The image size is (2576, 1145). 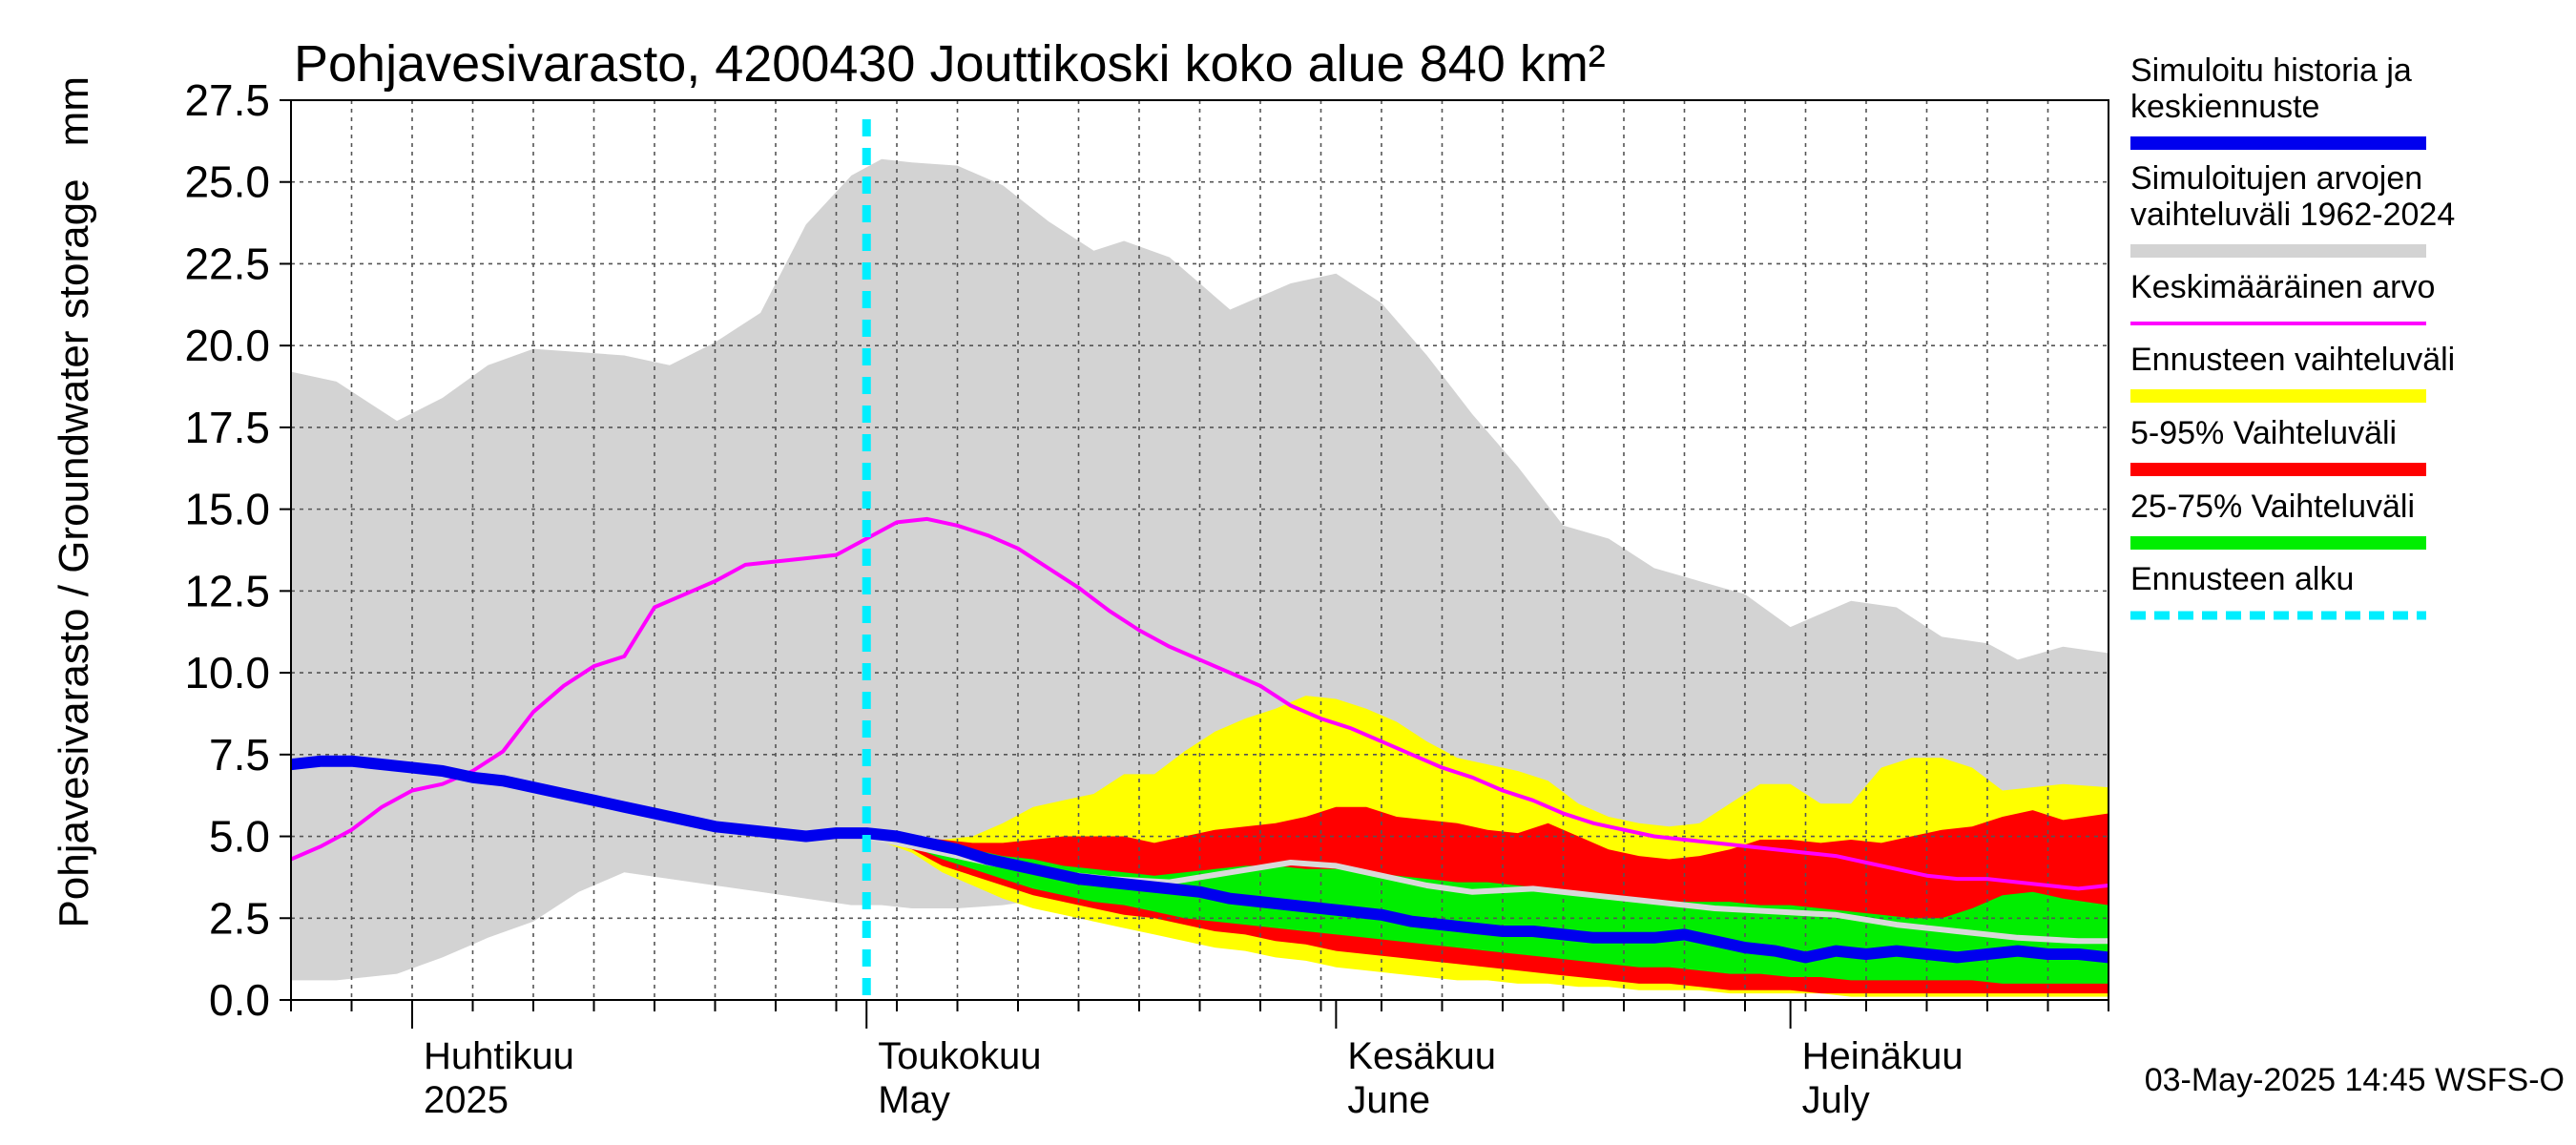 What do you see at coordinates (227, 510) in the screenshot?
I see `y-tick-label: 15.0` at bounding box center [227, 510].